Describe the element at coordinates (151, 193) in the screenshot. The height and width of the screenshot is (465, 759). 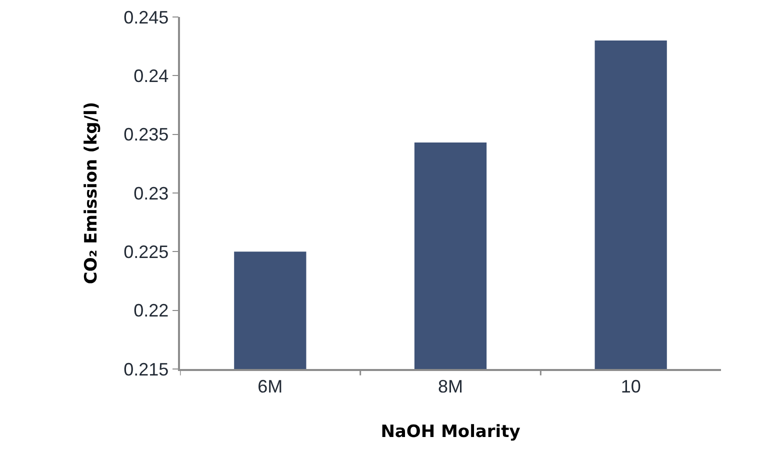
I see `y-tick-label: 0.23` at that location.